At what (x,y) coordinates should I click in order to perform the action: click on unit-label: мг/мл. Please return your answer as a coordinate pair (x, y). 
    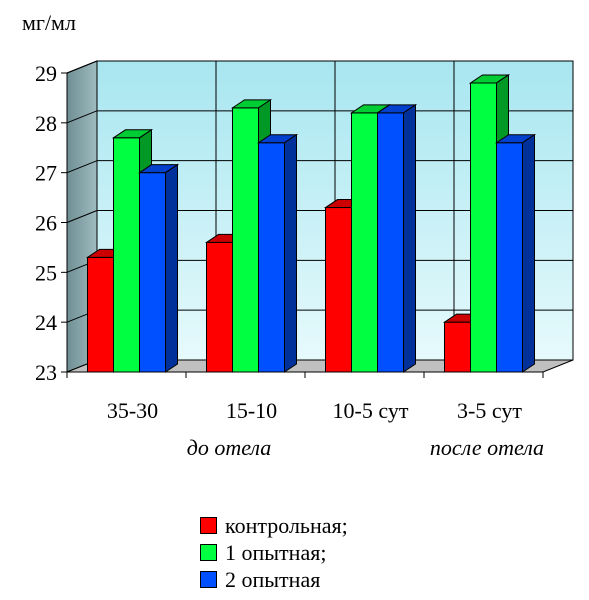
    Looking at the image, I should click on (49, 22).